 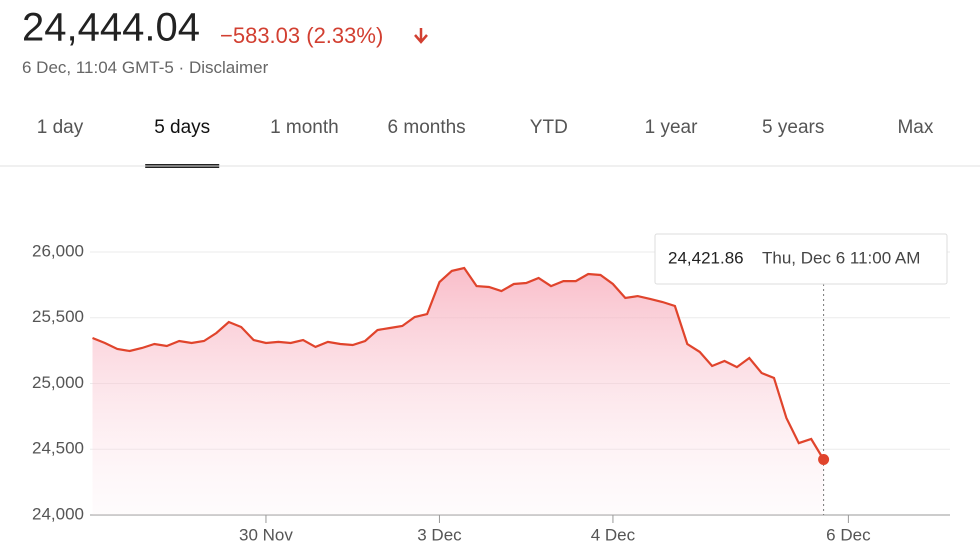 What do you see at coordinates (301, 35) in the screenshot?
I see `change: −583.03 (2.33%)` at bounding box center [301, 35].